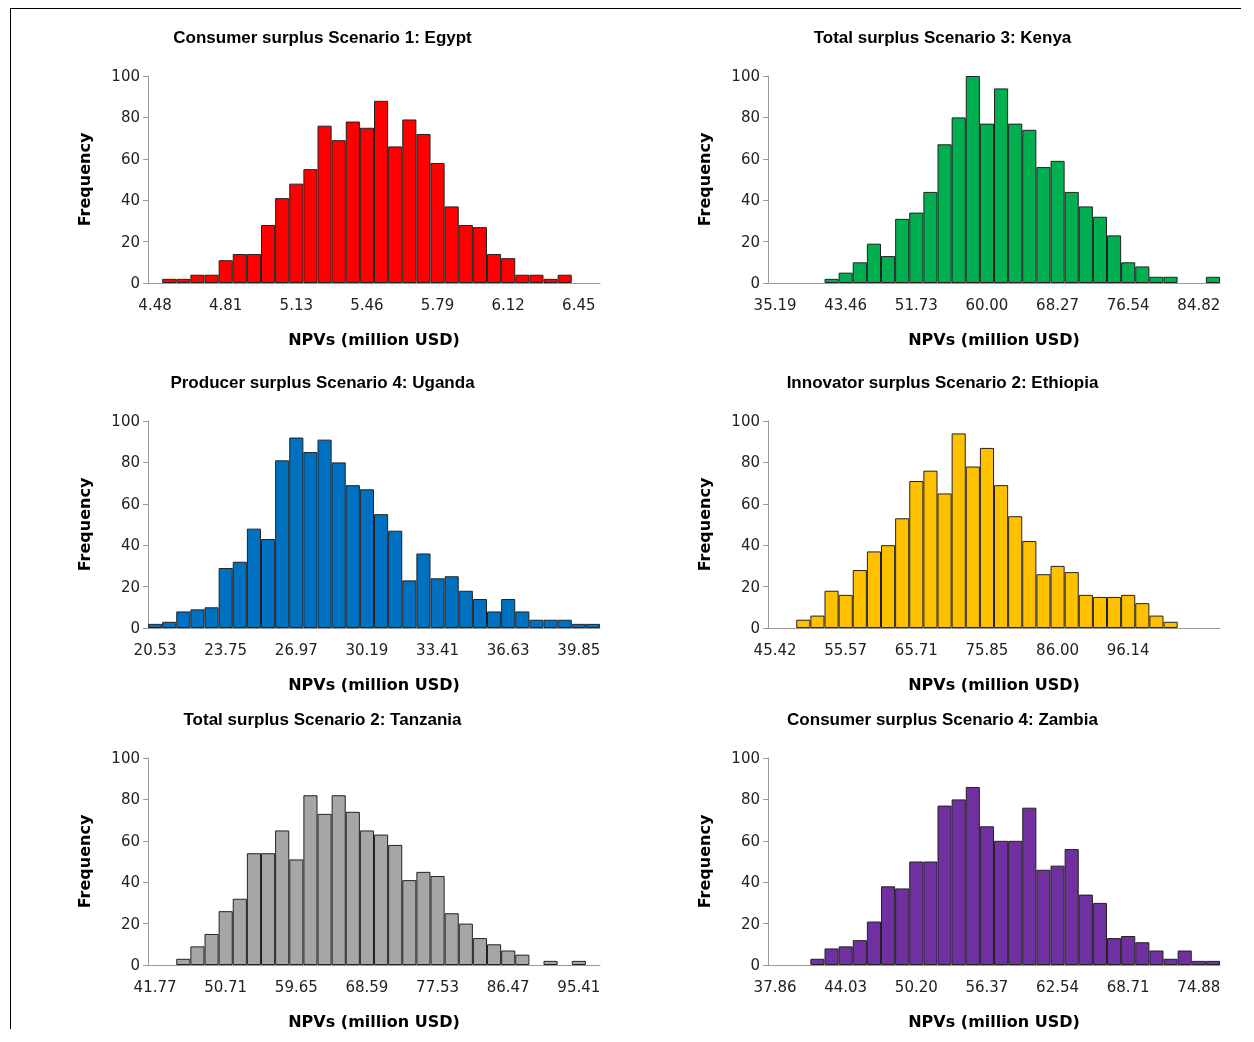 The height and width of the screenshot is (1042, 1254). What do you see at coordinates (846, 649) in the screenshot?
I see `x-tick-label: 55.57` at bounding box center [846, 649].